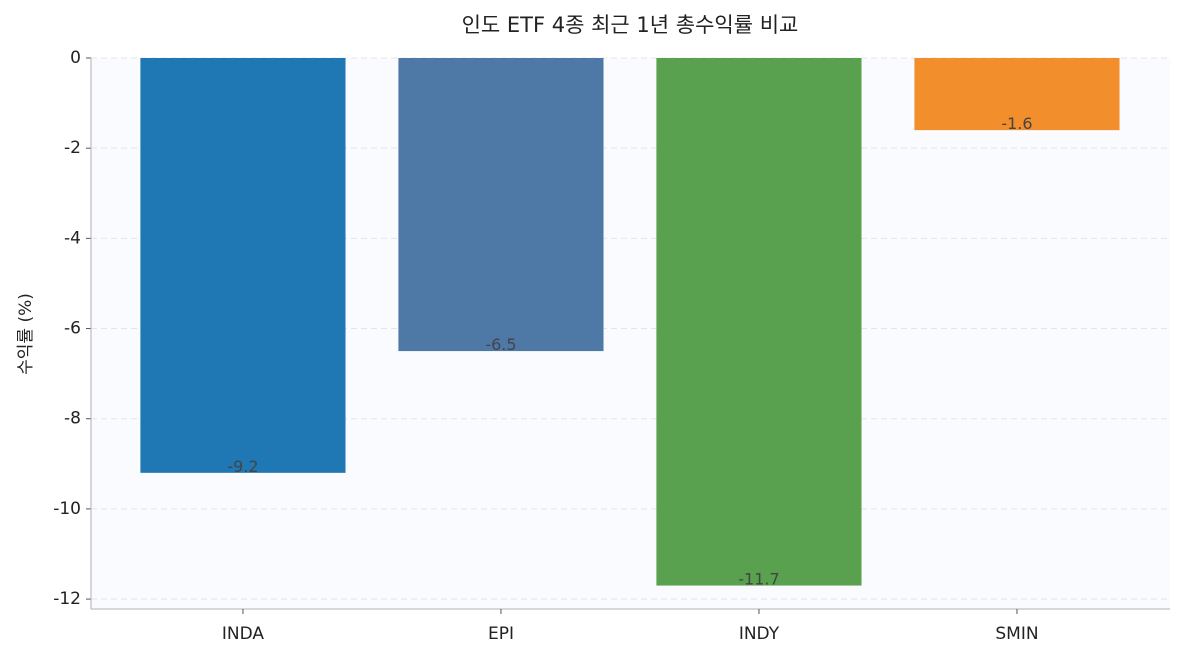 Image resolution: width=1185 pixels, height=660 pixels. Describe the element at coordinates (500, 344) in the screenshot. I see `value-label: -6.5` at that location.